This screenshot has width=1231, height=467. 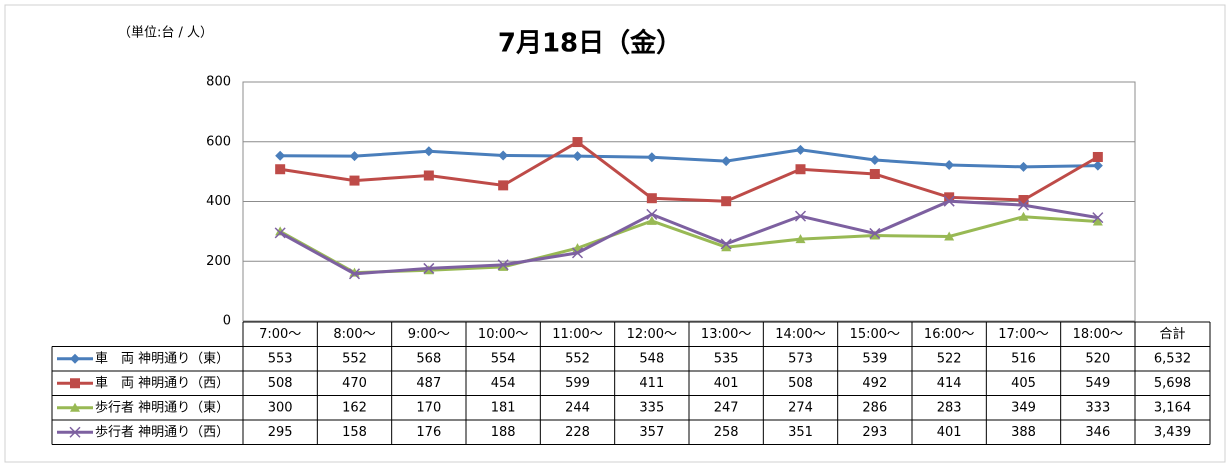 What do you see at coordinates (651, 383) in the screenshot?
I see `table-value: 411` at bounding box center [651, 383].